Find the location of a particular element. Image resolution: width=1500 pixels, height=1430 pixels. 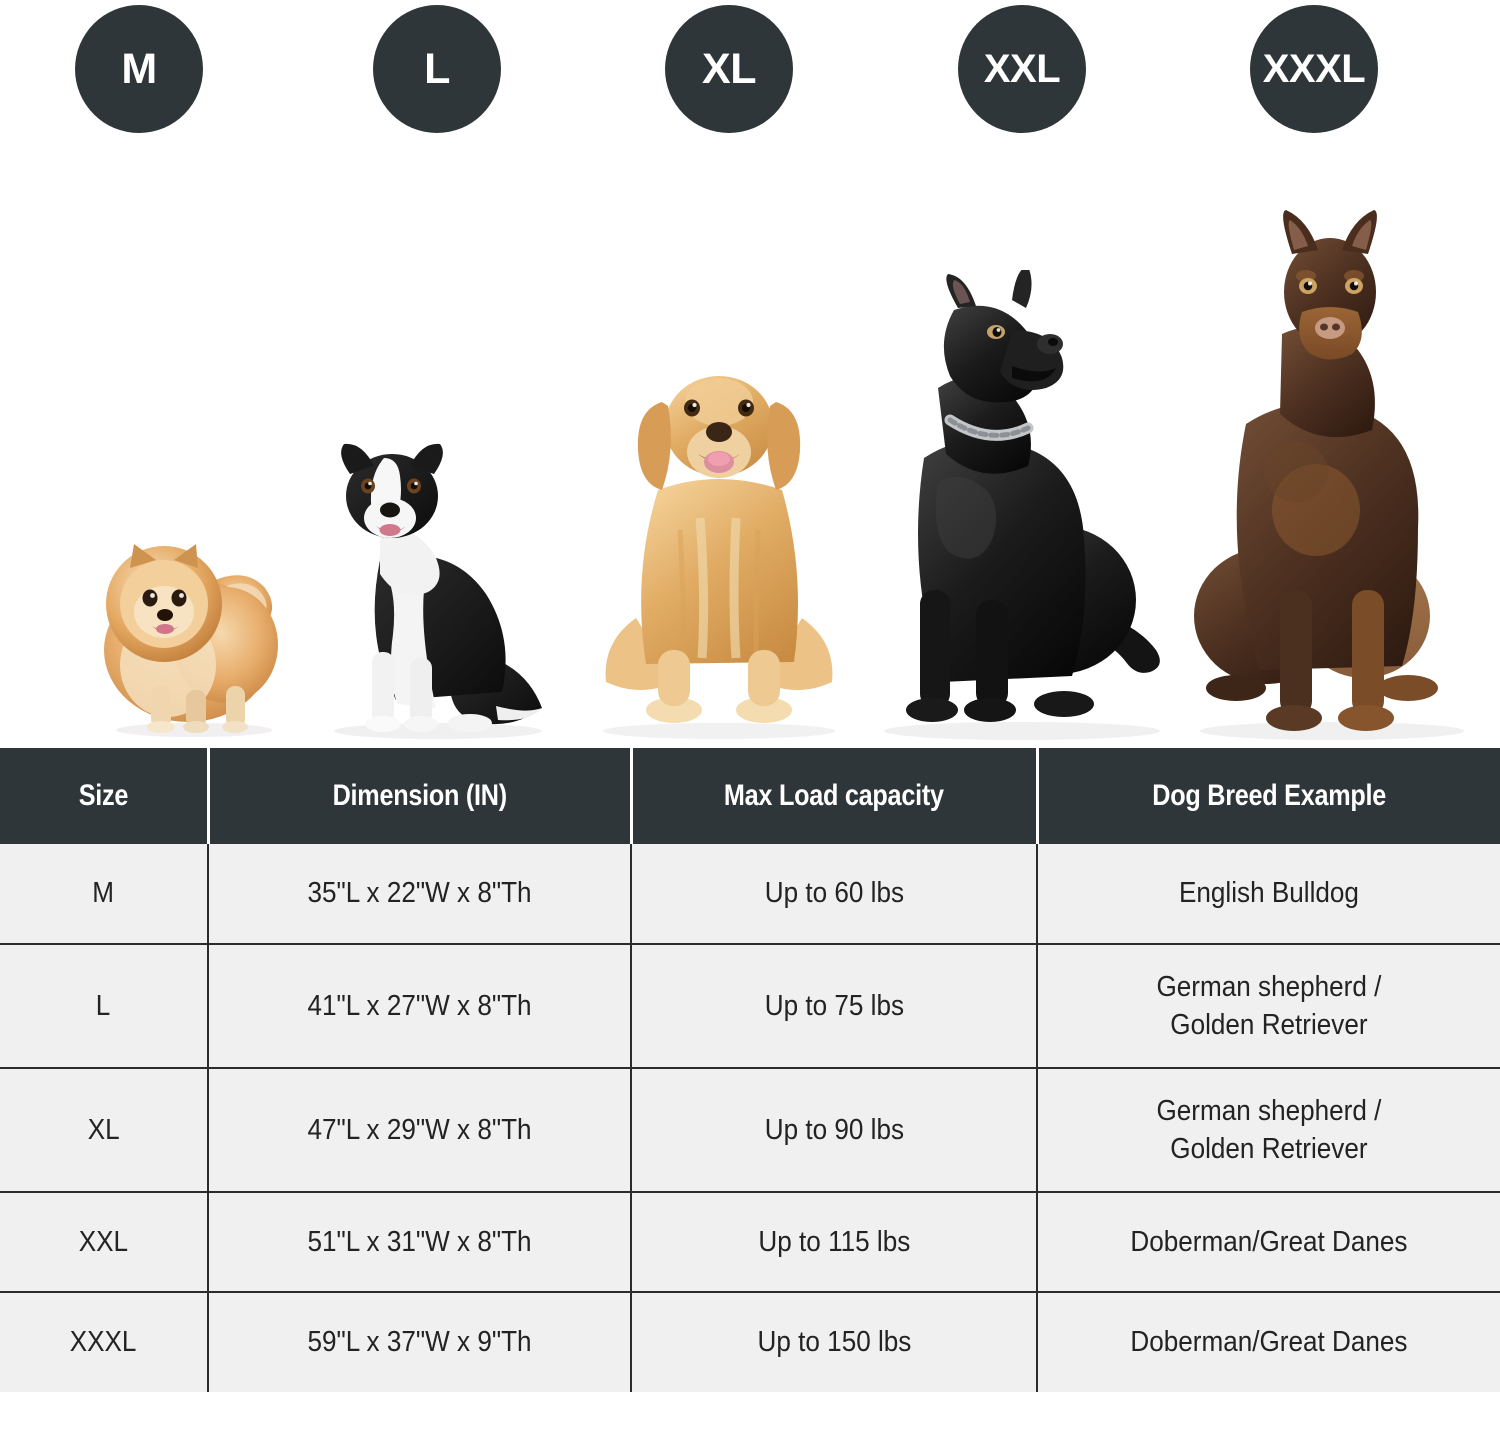

cell-dimension: 51"L x 31"W x 8"Th is located at coordinates (420, 1242).